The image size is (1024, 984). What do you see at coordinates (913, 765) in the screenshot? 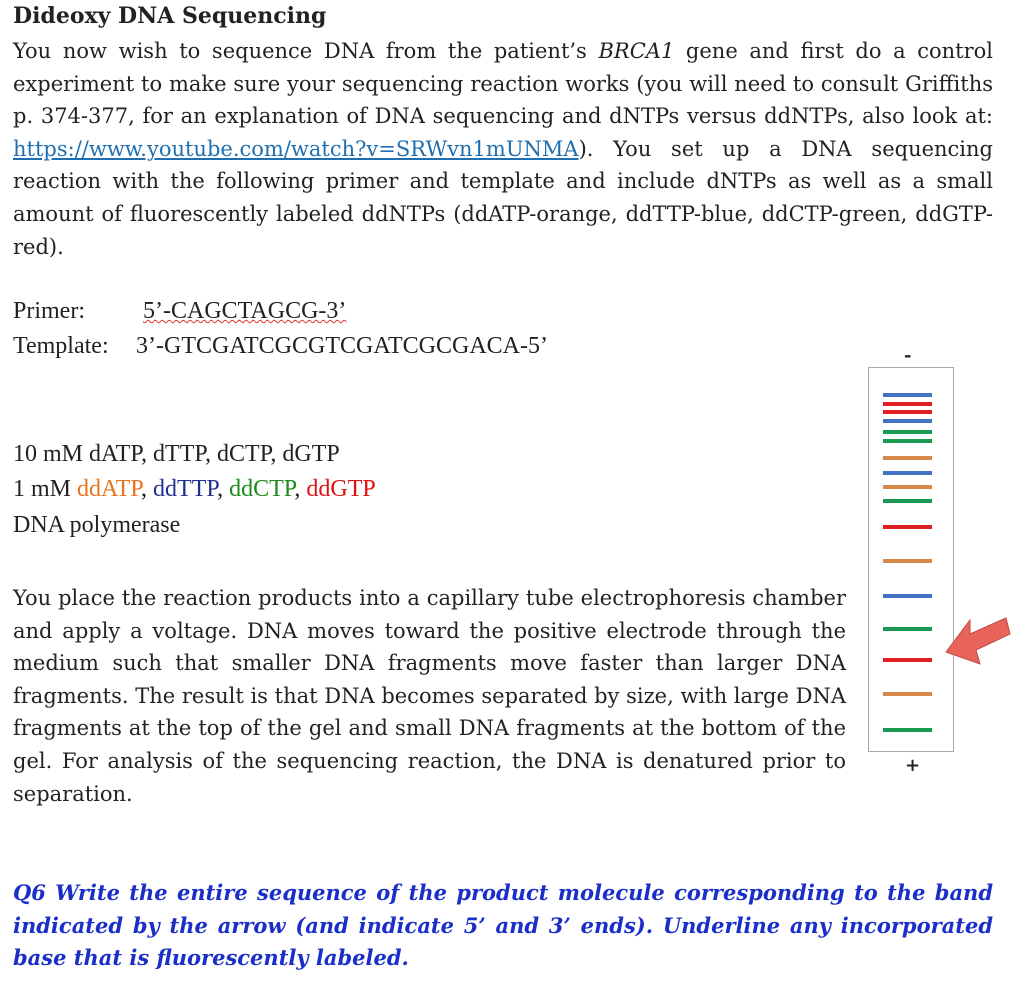
I see `gel-label: +` at bounding box center [913, 765].